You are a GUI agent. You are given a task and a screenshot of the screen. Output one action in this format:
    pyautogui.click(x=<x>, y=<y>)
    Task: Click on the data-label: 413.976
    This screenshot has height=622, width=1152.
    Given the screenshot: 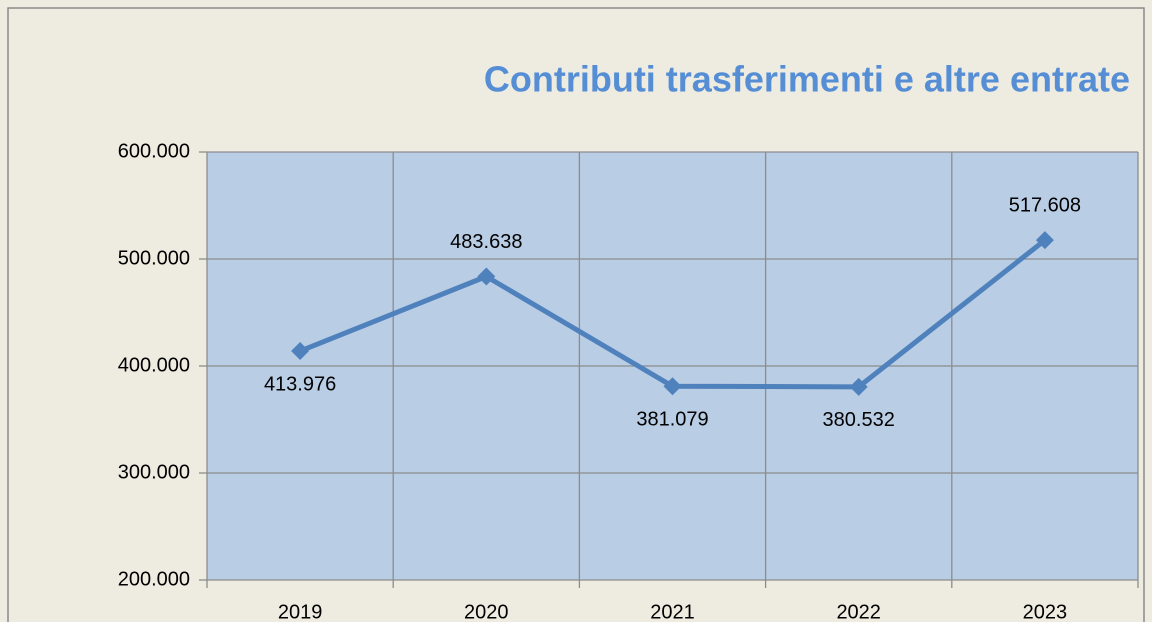 What is the action you would take?
    pyautogui.click(x=300, y=384)
    